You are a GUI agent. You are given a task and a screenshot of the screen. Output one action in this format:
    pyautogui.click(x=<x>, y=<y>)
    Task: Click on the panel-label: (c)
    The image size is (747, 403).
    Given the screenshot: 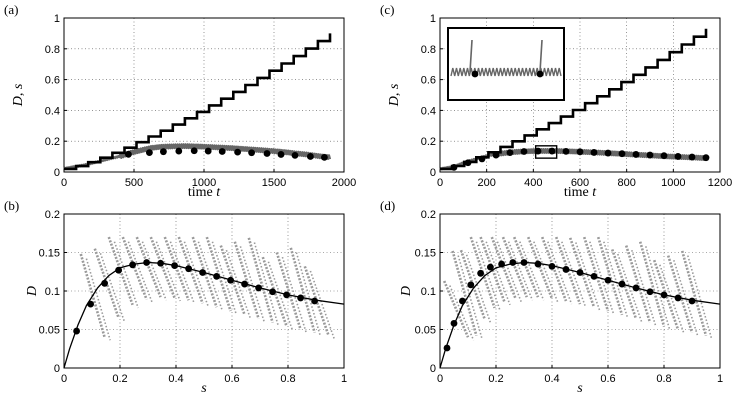 What is the action you would take?
    pyautogui.click(x=387, y=9)
    